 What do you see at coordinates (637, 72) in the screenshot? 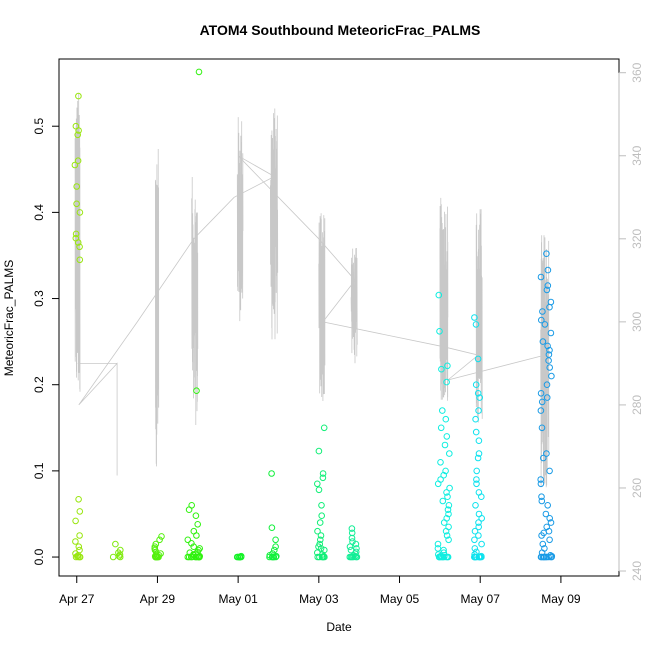
I see `y2-tick-label: 360` at bounding box center [637, 72].